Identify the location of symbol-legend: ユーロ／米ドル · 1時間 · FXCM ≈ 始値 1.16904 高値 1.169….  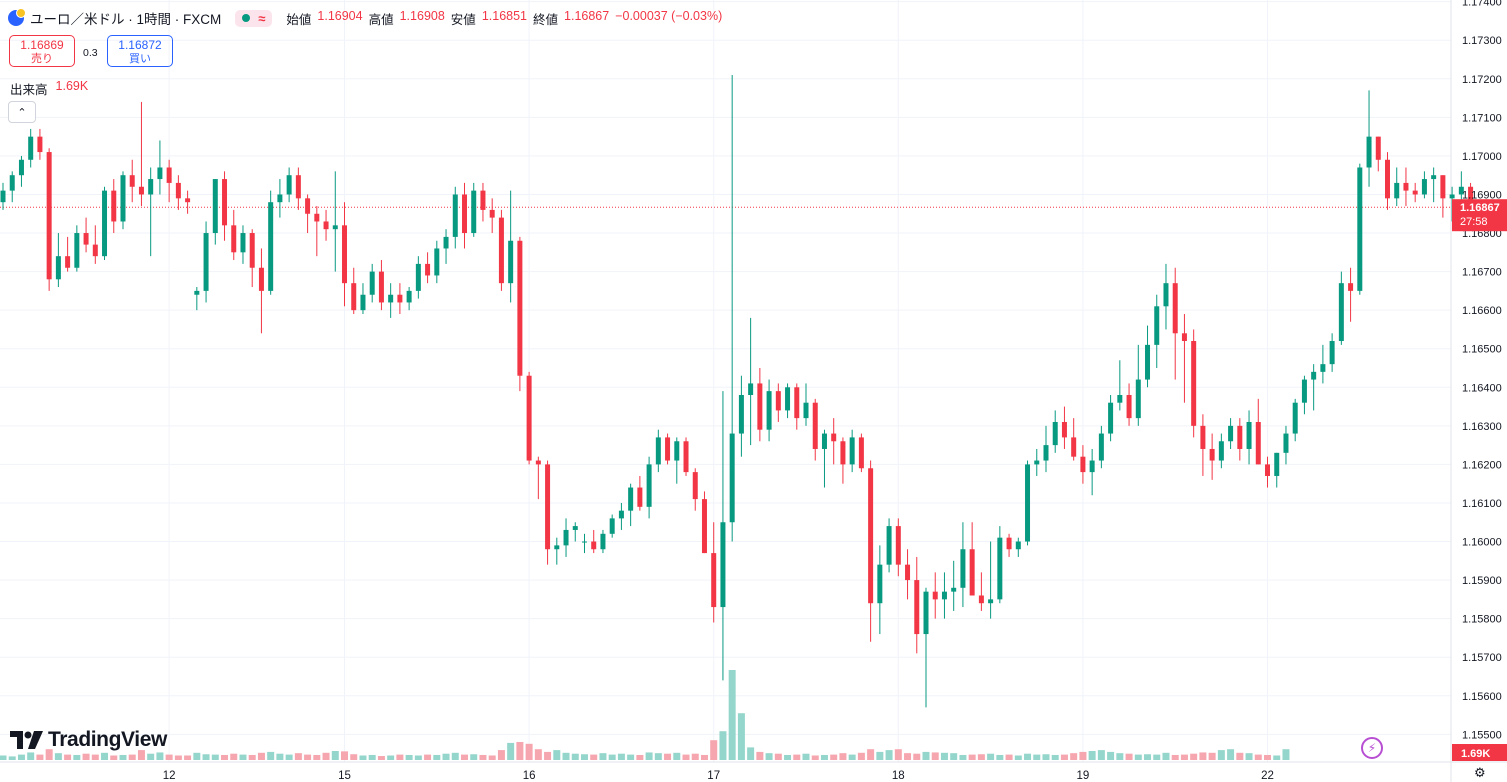
(365, 18).